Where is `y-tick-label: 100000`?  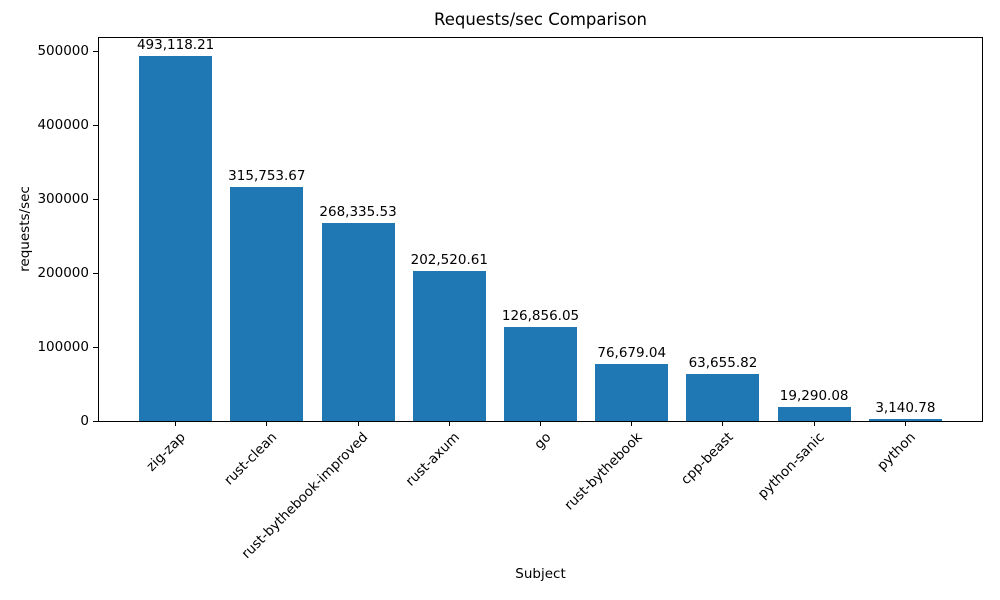 y-tick-label: 100000 is located at coordinates (63, 347).